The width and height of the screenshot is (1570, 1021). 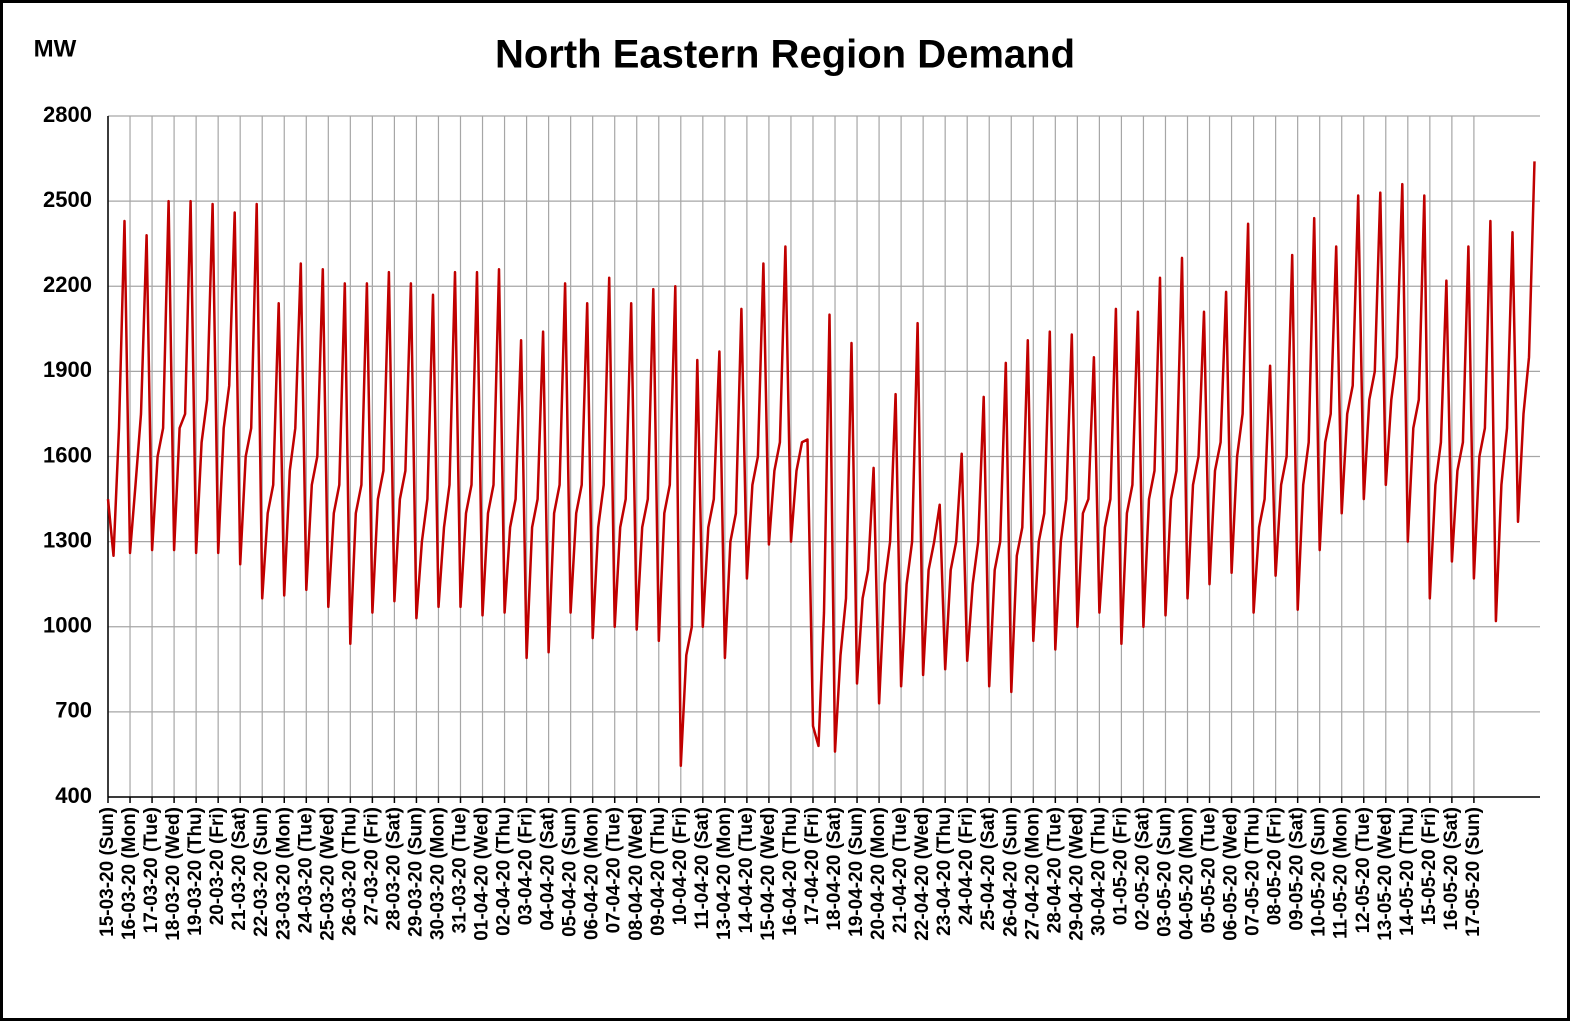 What do you see at coordinates (73, 795) in the screenshot?
I see `y-tick-label: 400` at bounding box center [73, 795].